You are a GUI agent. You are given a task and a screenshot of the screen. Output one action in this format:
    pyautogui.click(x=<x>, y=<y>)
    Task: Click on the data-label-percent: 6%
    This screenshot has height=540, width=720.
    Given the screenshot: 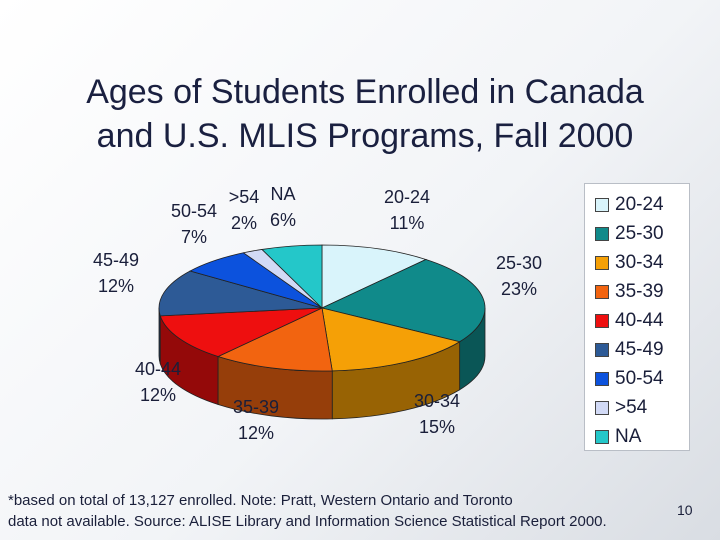 What is the action you would take?
    pyautogui.click(x=283, y=220)
    